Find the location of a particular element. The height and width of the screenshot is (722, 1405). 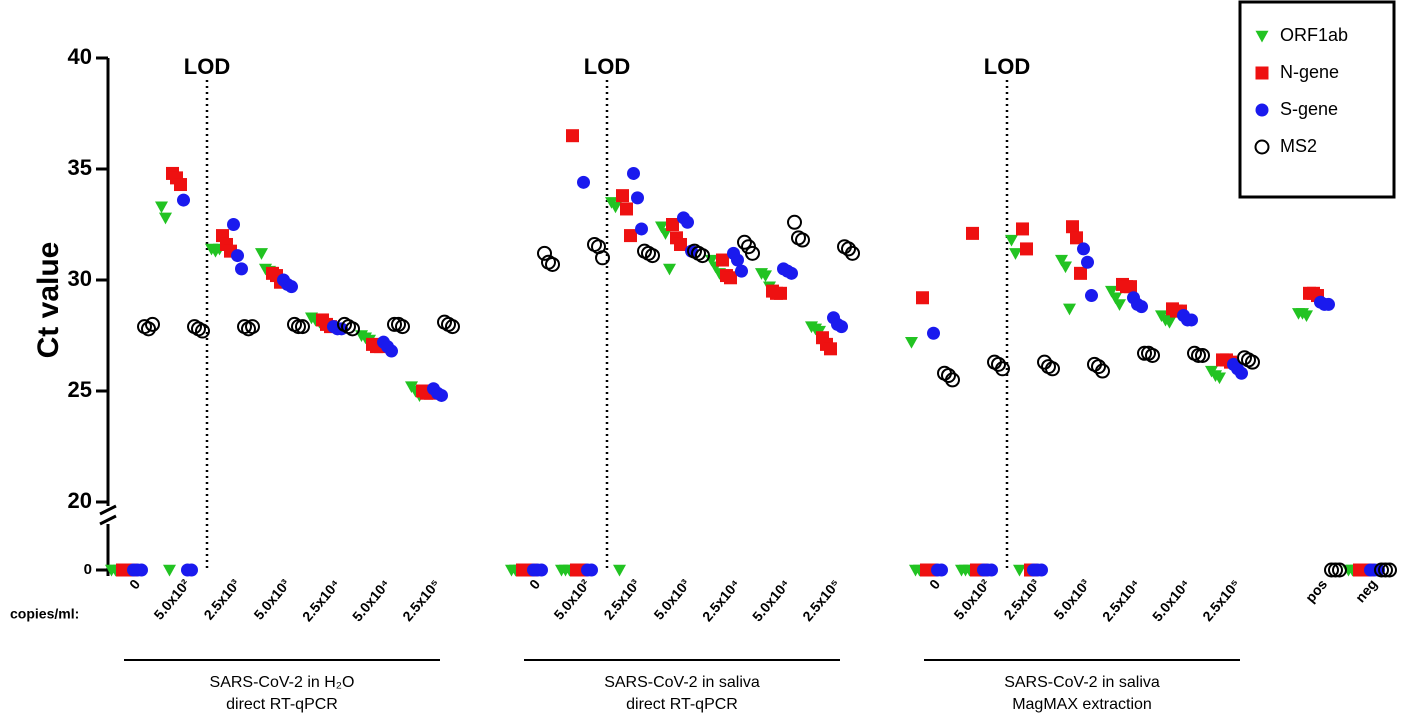

x-tick-label: neg is located at coordinates (1366, 590).